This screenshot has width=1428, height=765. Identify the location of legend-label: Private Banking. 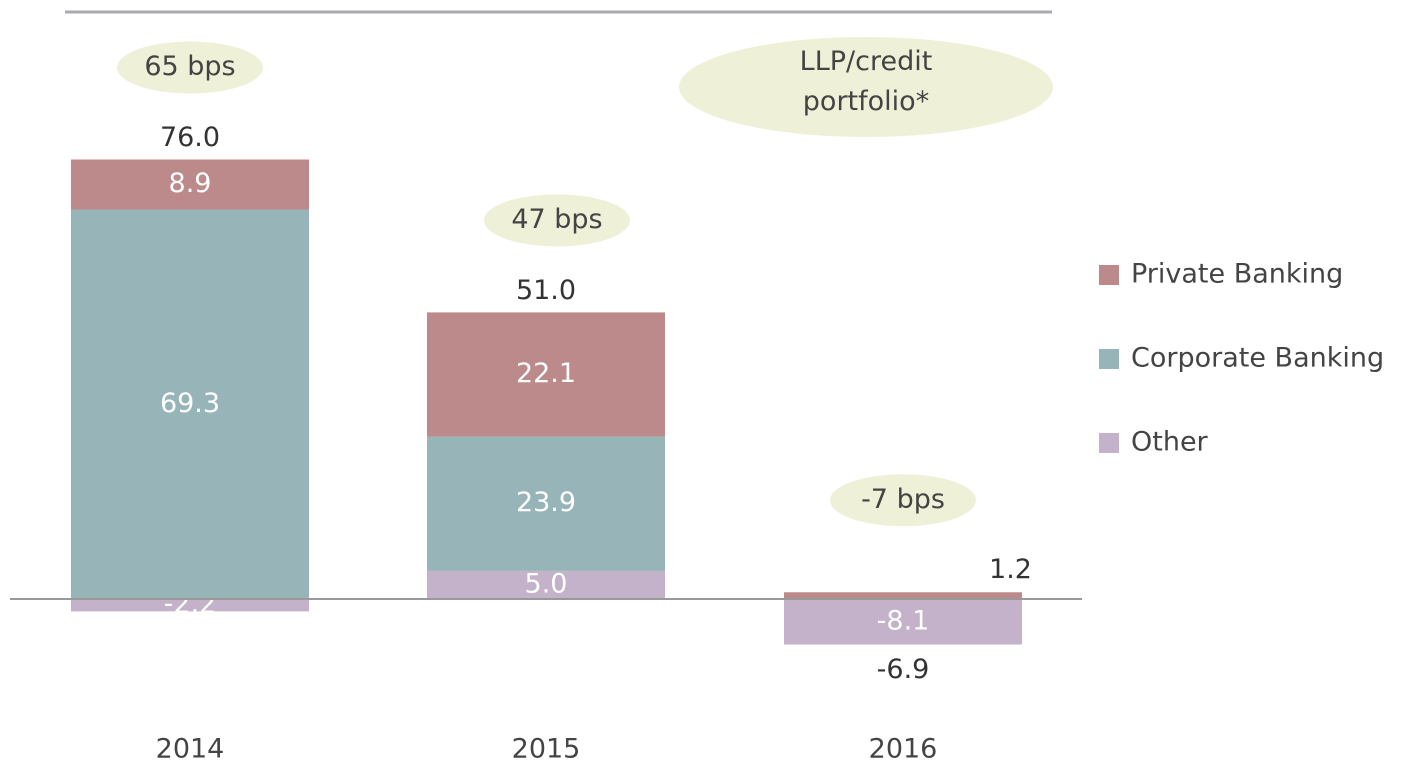
(1237, 274).